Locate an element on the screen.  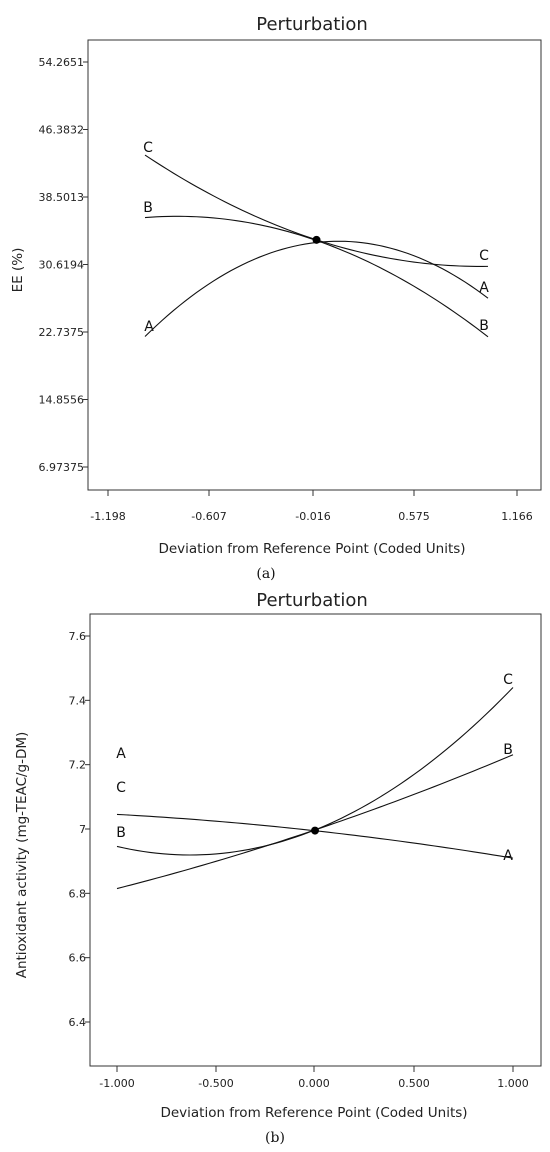
chart-a-x-tick-label: 1.166 is located at coordinates (517, 516).